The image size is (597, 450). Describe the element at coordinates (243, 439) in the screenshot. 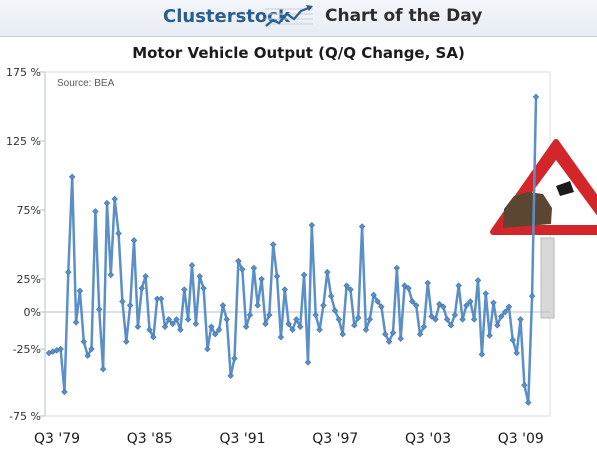

I see `x-tick-label: Q3 '91` at that location.